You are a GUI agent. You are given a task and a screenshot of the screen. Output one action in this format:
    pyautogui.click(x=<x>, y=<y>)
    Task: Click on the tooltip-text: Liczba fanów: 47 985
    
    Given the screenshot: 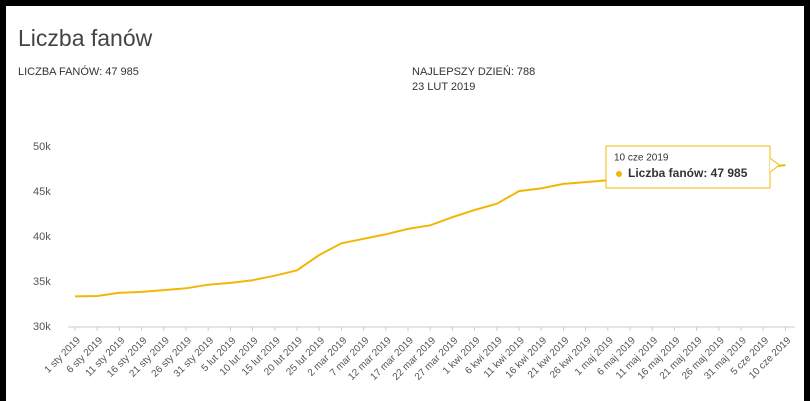 What is the action you would take?
    pyautogui.click(x=688, y=173)
    